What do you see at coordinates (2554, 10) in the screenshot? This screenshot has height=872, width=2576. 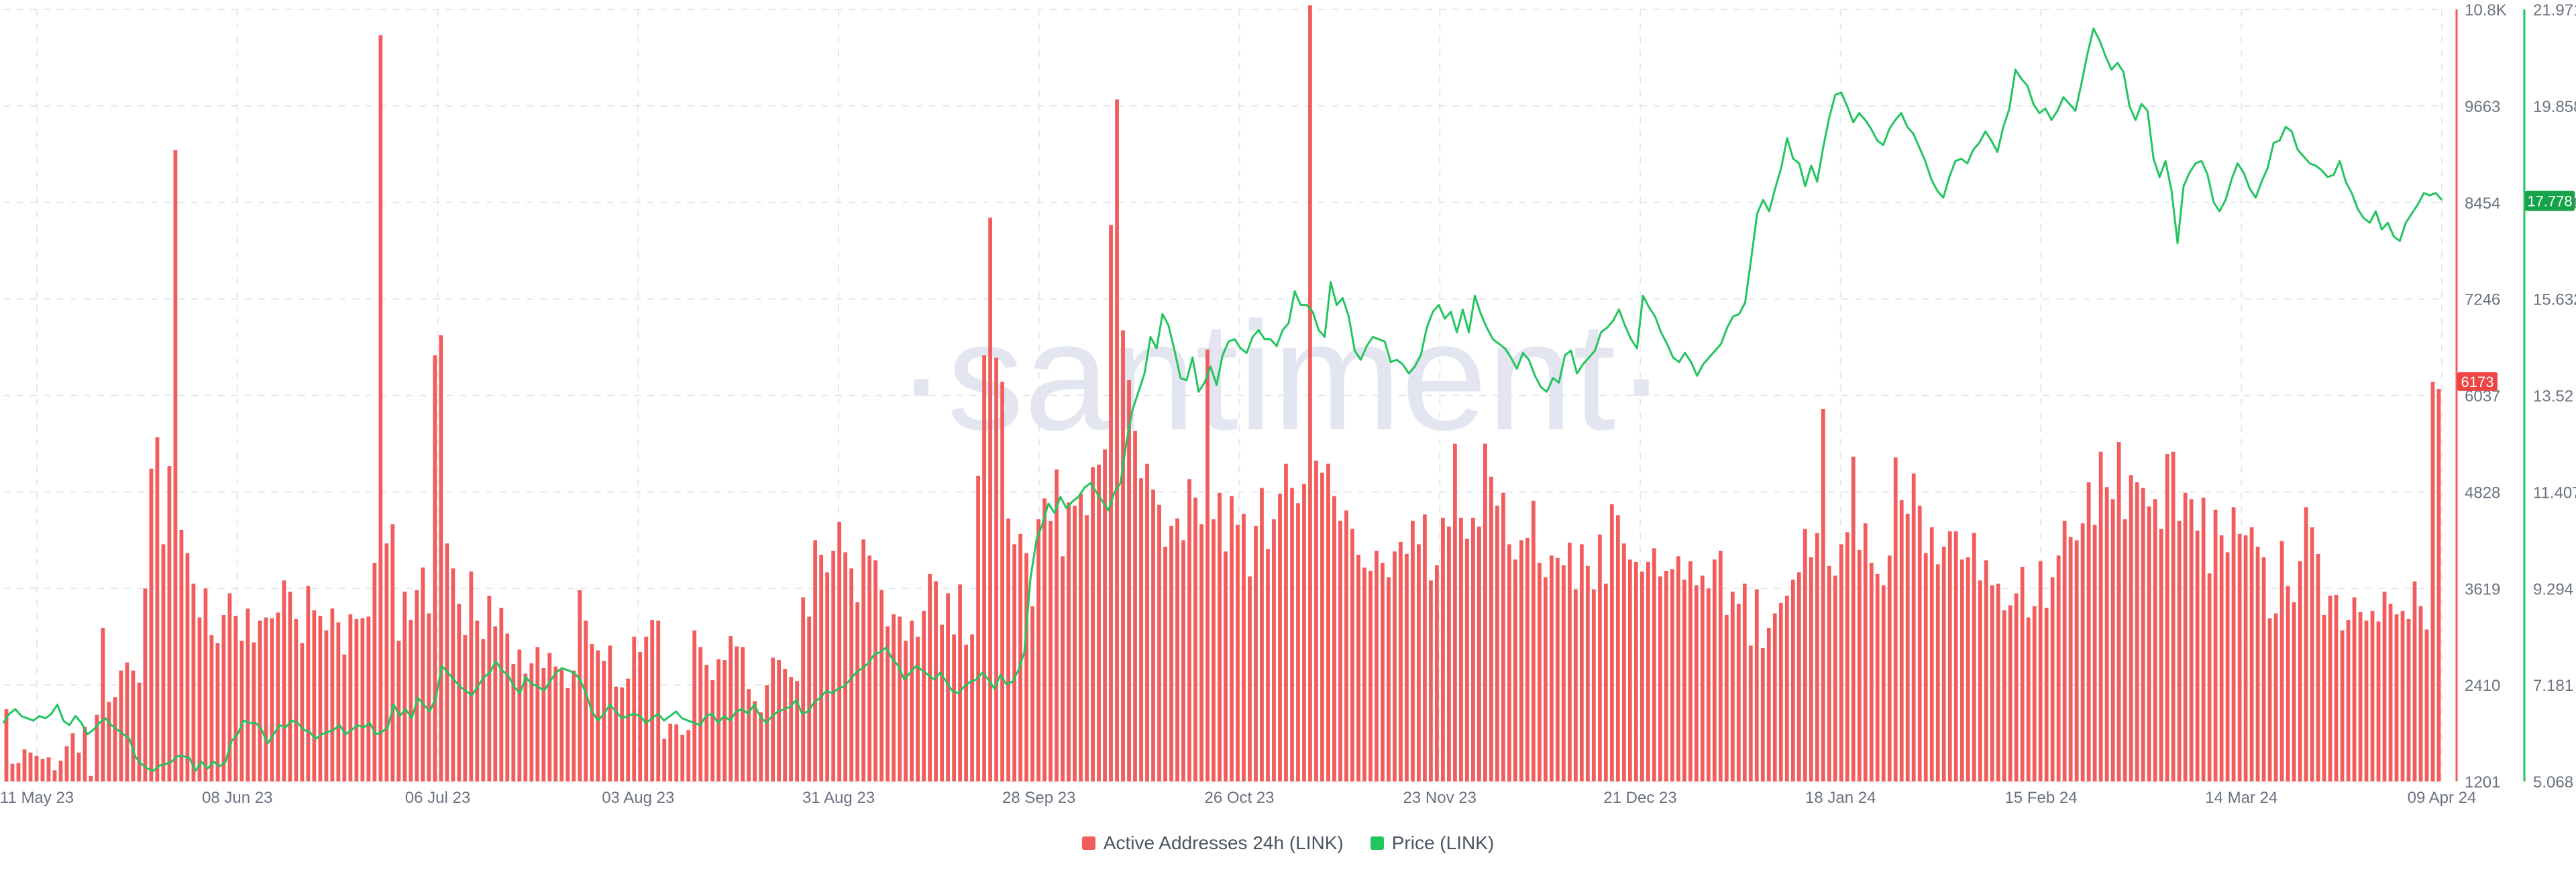 I see `tick-label-price: 21.971` at bounding box center [2554, 10].